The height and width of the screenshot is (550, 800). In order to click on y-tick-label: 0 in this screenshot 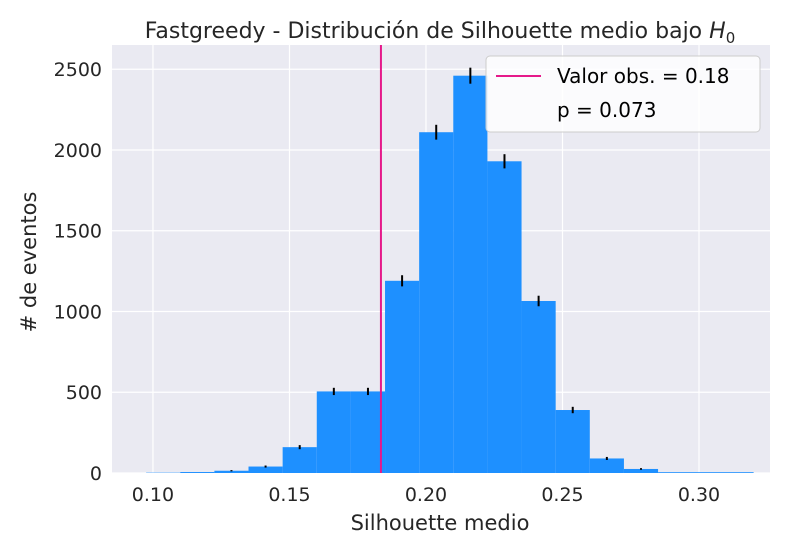, I will do `click(96, 474)`.